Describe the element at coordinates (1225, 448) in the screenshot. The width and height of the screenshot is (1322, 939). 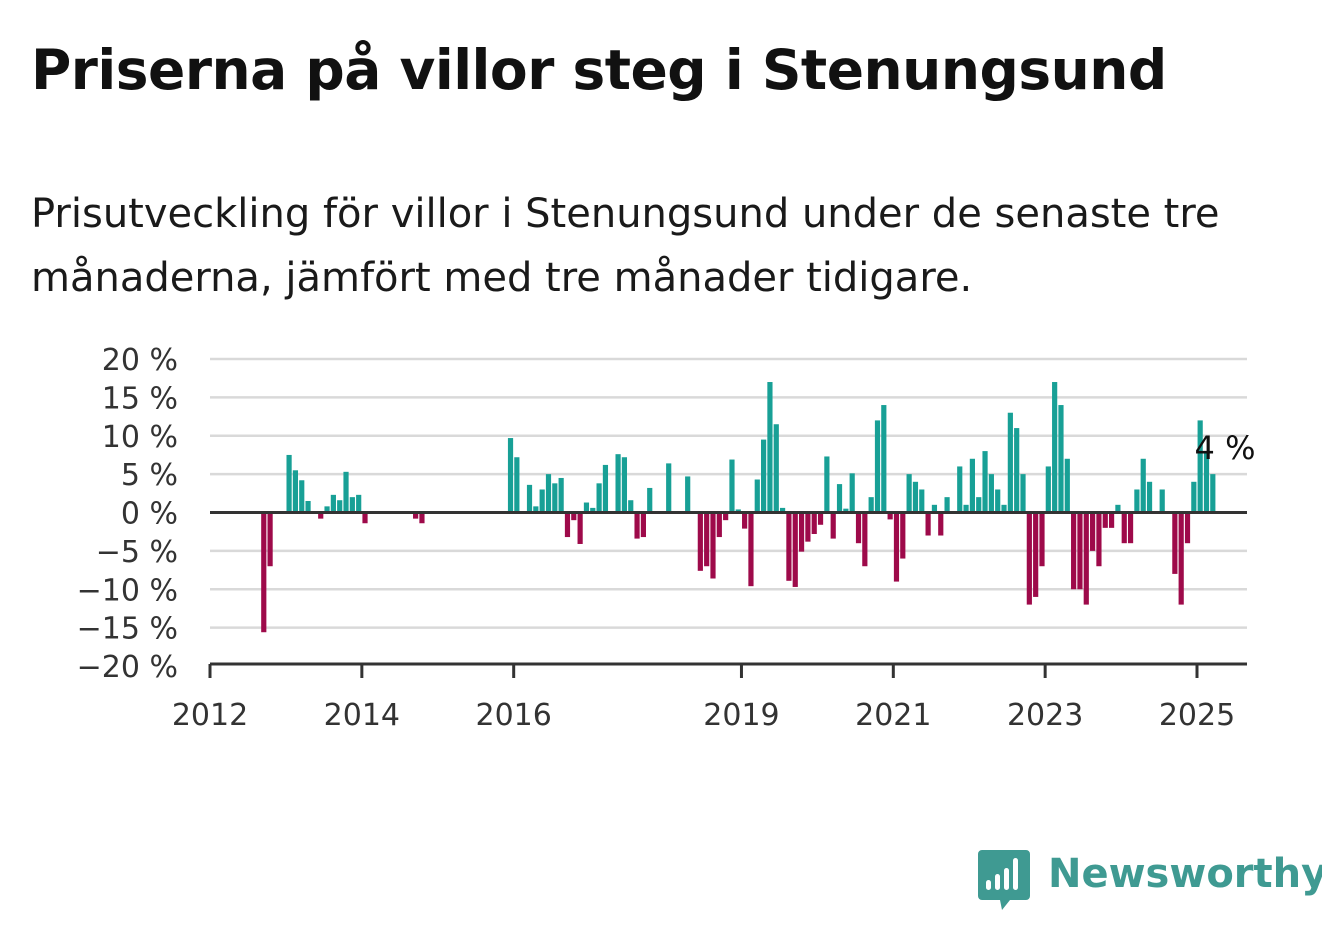
I see `last-value-annotation: 4 %` at that location.